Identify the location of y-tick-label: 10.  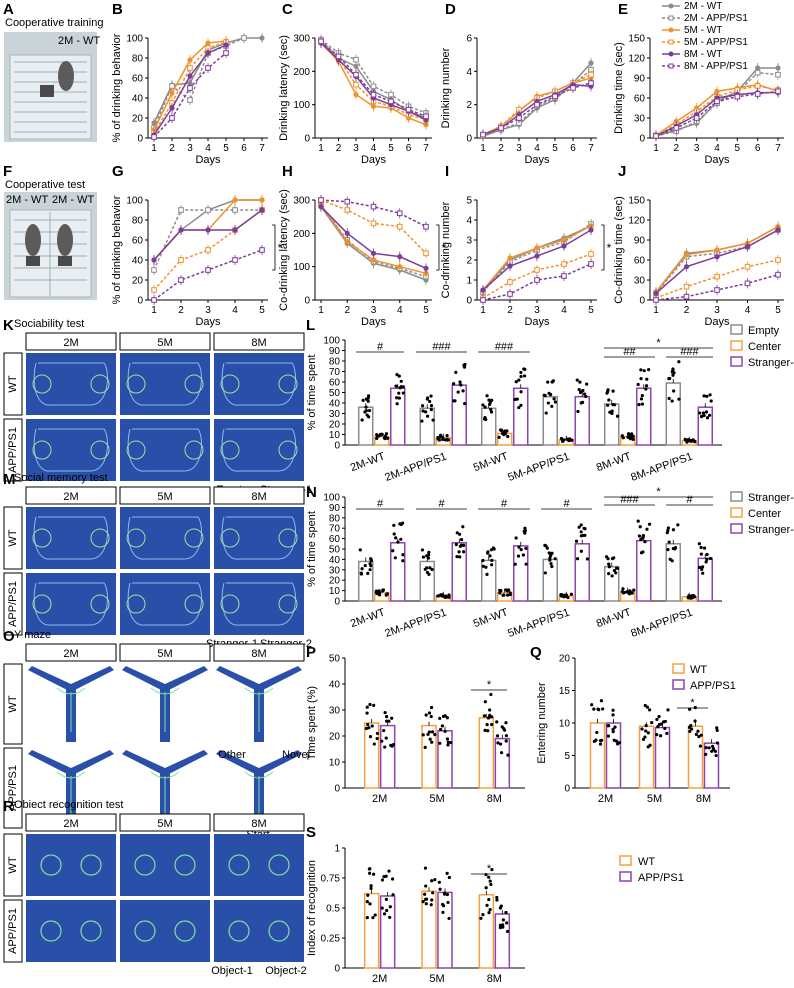
(565, 724).